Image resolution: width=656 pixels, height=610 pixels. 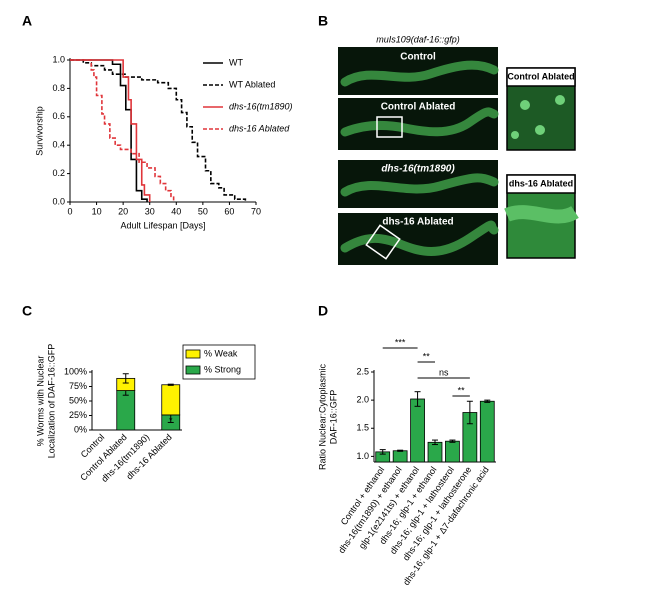 I want to click on strain-label: muIs109(daf-16::gfp), so click(x=418, y=39).